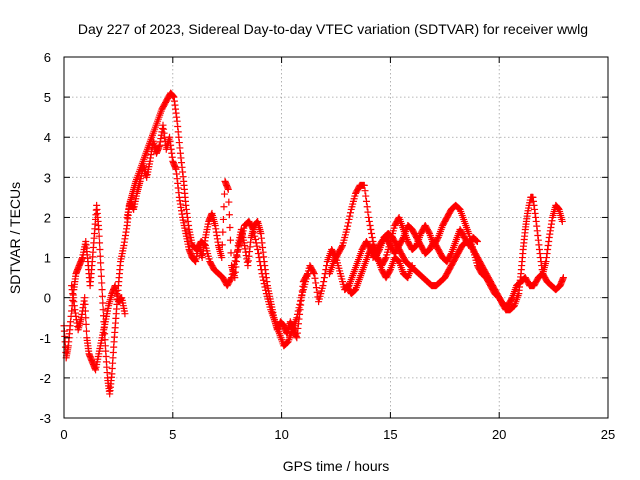 Image resolution: width=640 pixels, height=480 pixels. I want to click on y-tick-label: 6, so click(47, 57).